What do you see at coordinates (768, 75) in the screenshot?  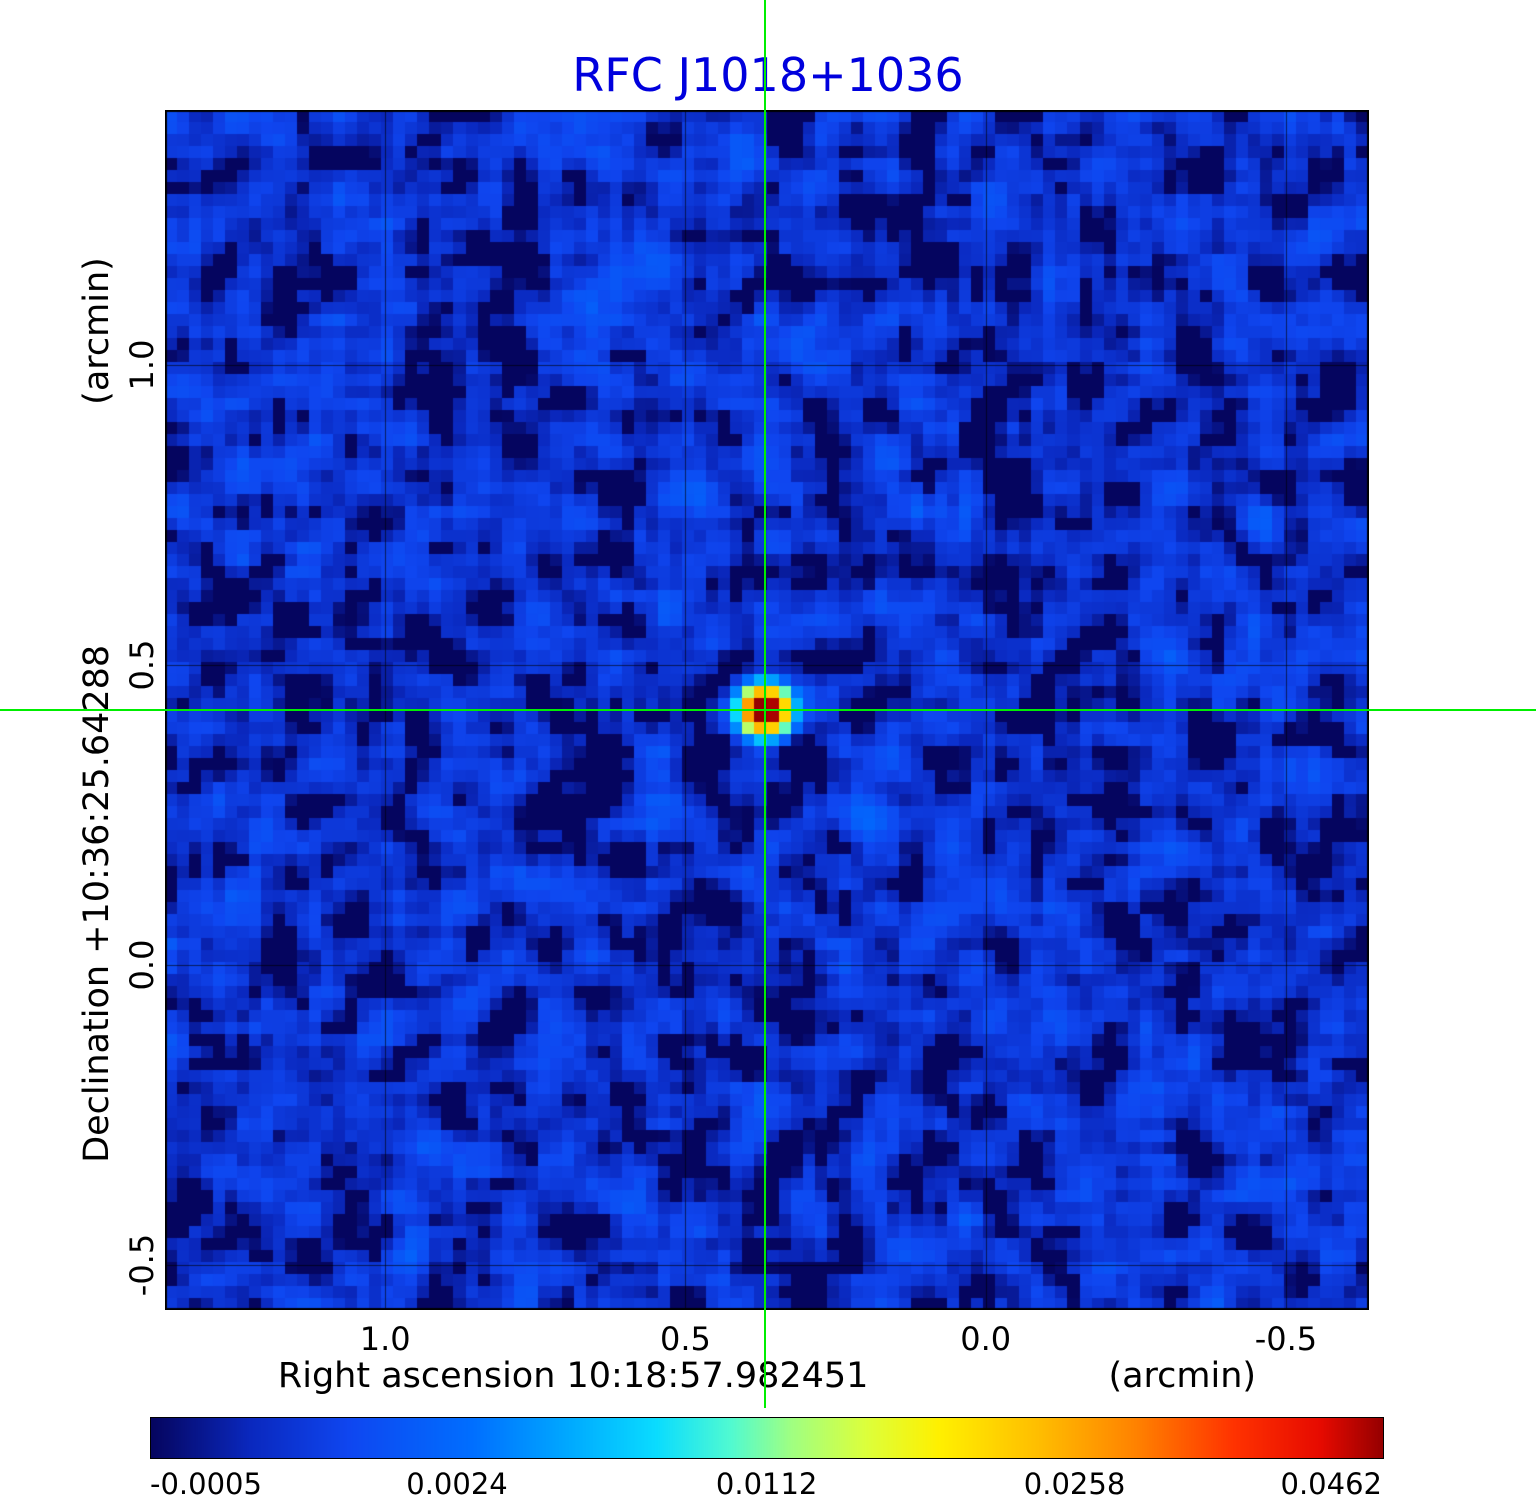 I see `figure-title: RFC J1018+1036` at bounding box center [768, 75].